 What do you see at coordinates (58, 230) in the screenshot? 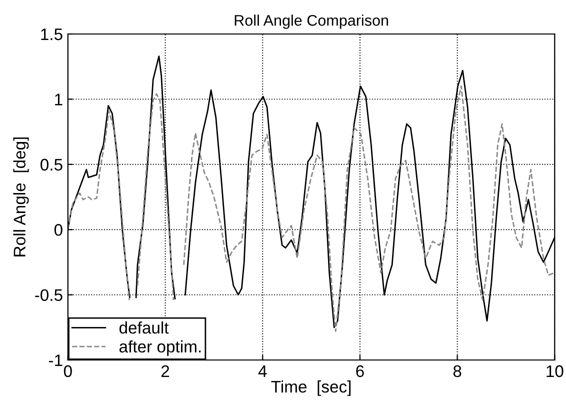
I see `y-tick-label: 0` at bounding box center [58, 230].